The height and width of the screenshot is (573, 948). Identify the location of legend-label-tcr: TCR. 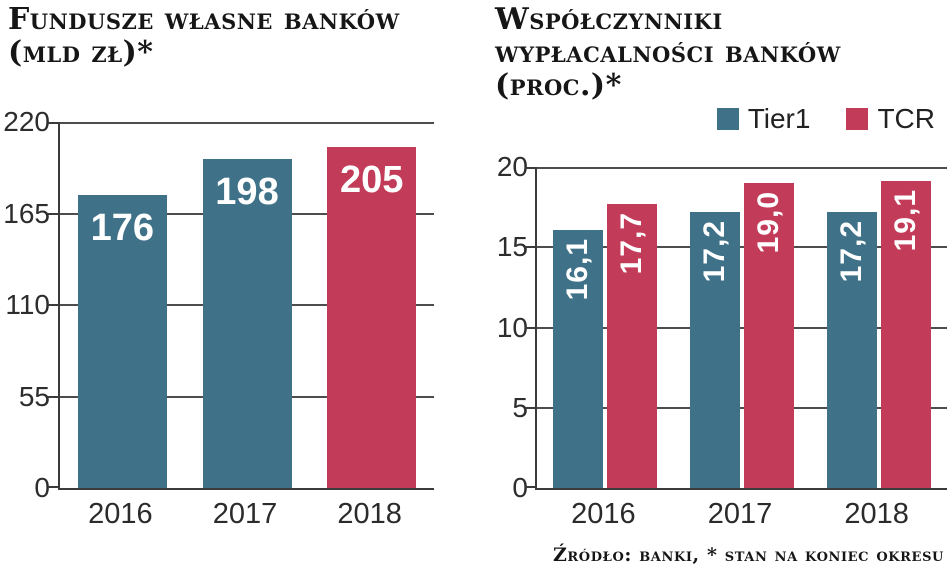
(906, 118).